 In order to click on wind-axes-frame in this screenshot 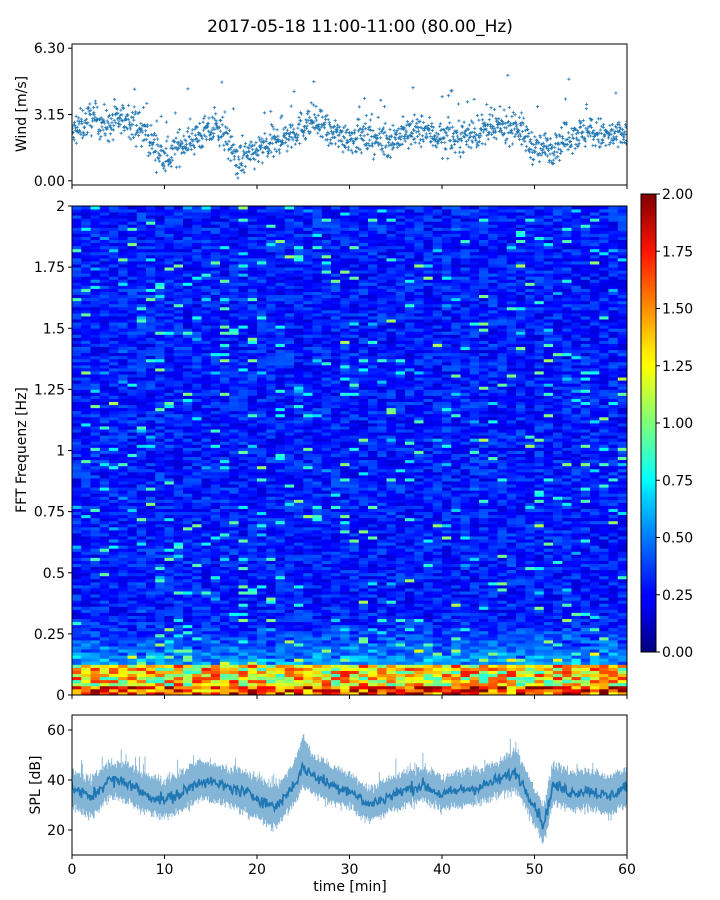, I will do `click(349, 114)`.